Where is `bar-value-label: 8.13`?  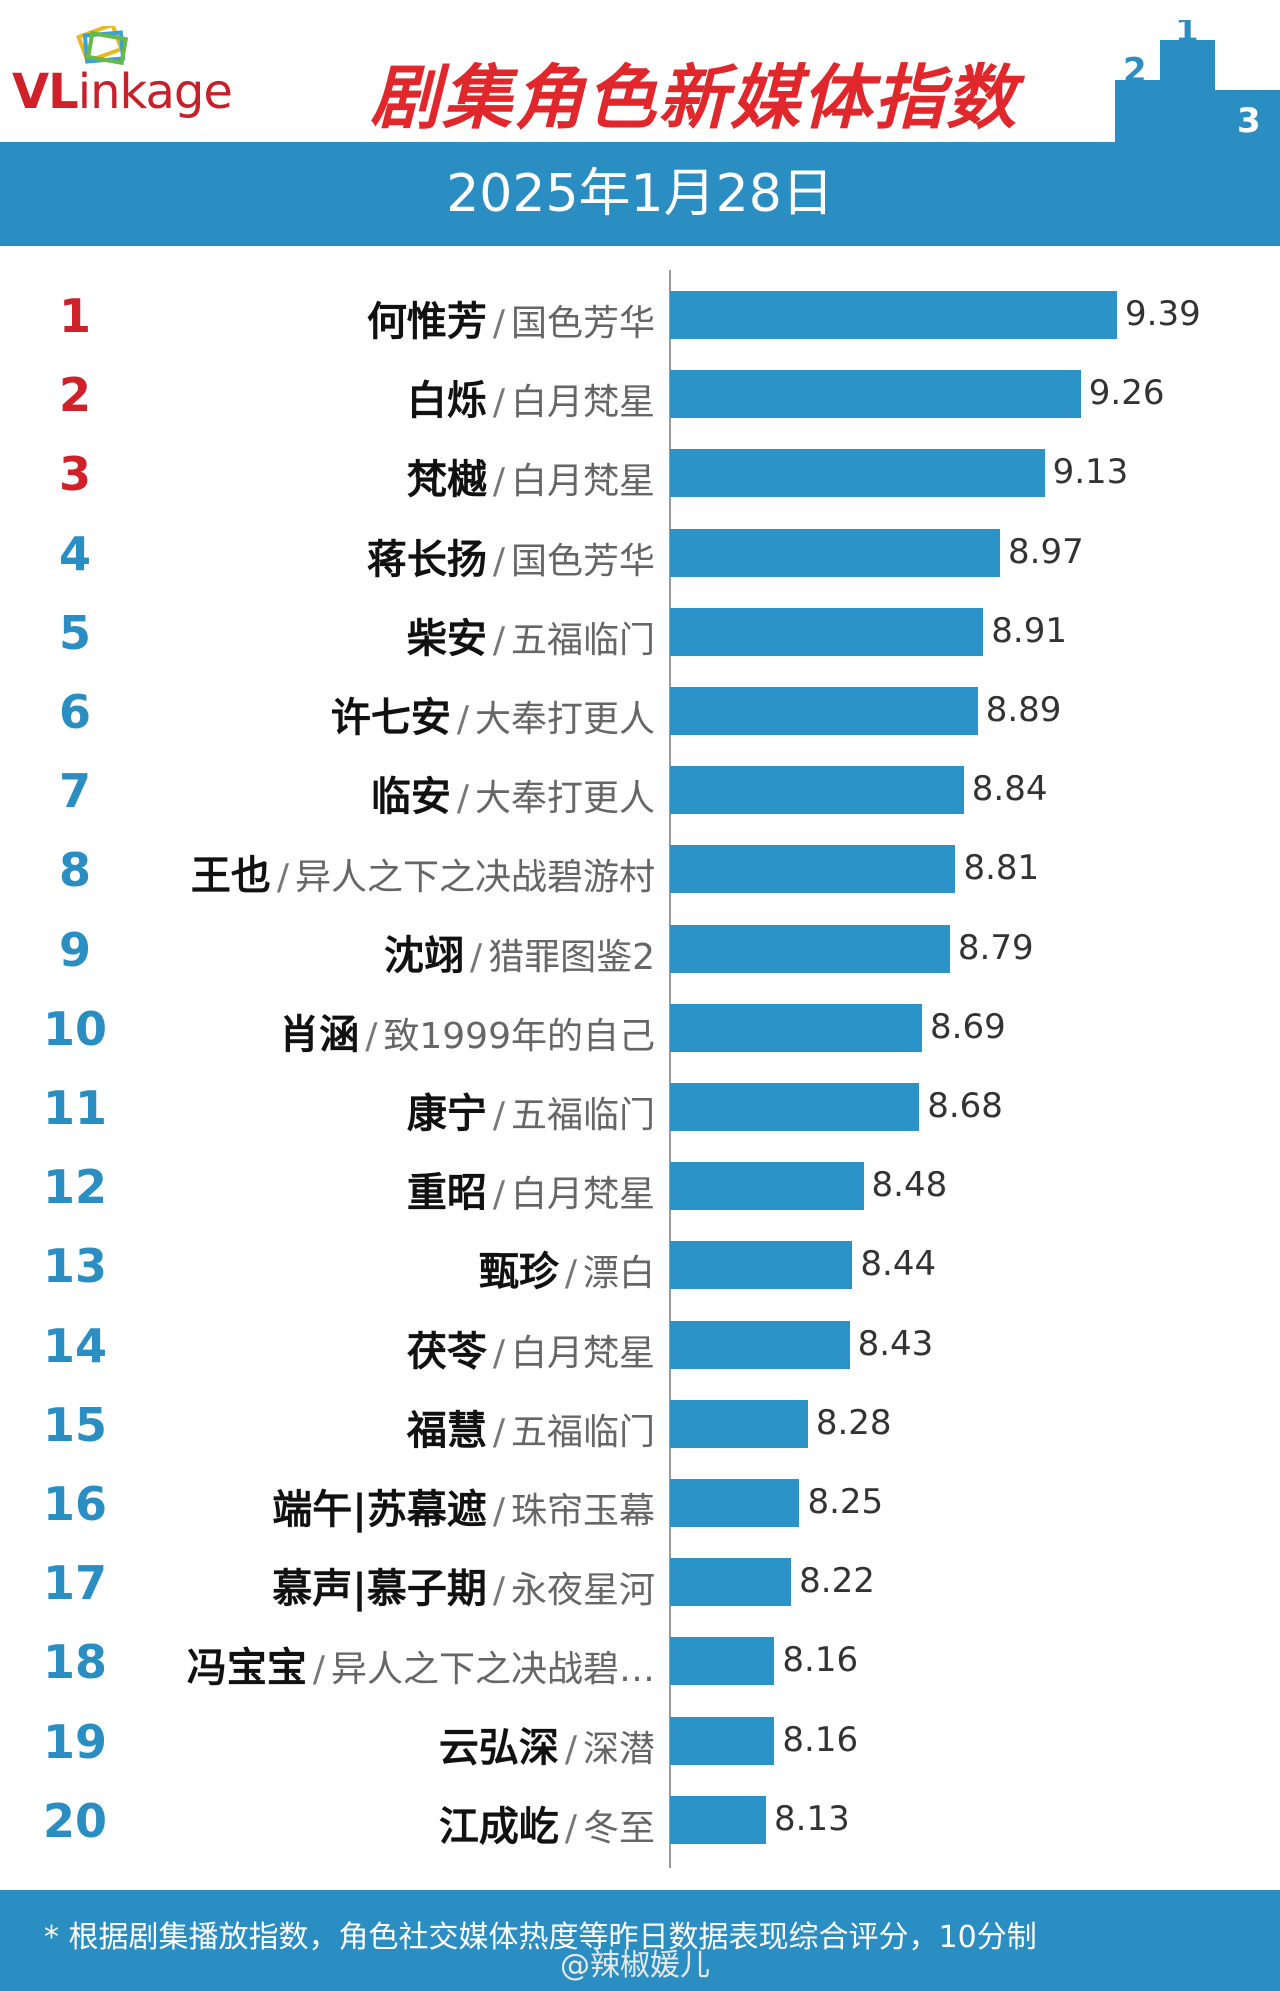
bar-value-label: 8.13 is located at coordinates (812, 1818).